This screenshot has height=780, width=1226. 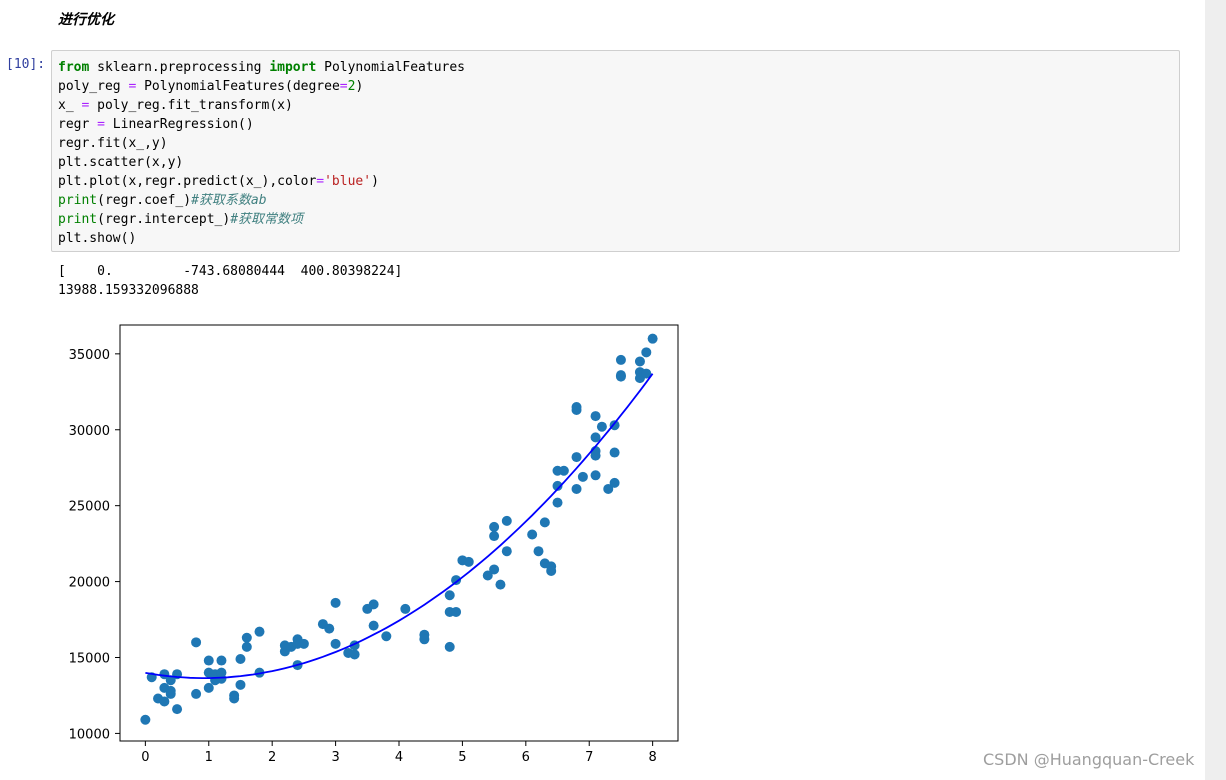 I want to click on code-token: poly_reg.fit_transform(x), so click(x=191, y=105).